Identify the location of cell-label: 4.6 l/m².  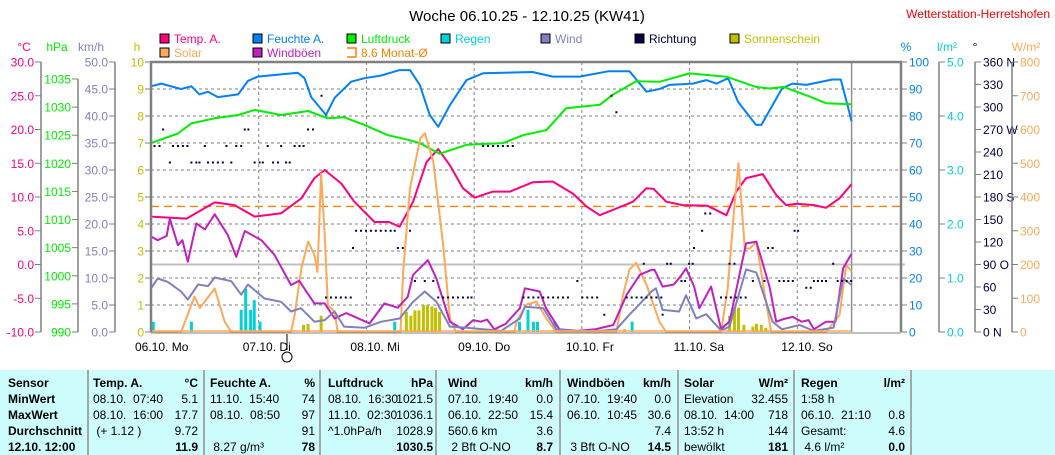
(823, 447).